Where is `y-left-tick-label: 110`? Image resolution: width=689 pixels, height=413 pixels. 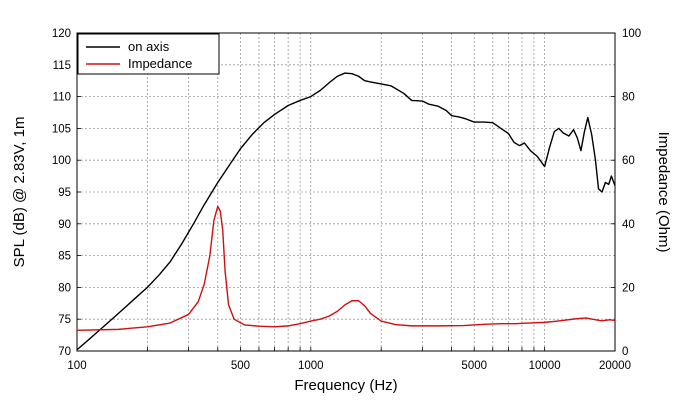 y-left-tick-label: 110 is located at coordinates (62, 98).